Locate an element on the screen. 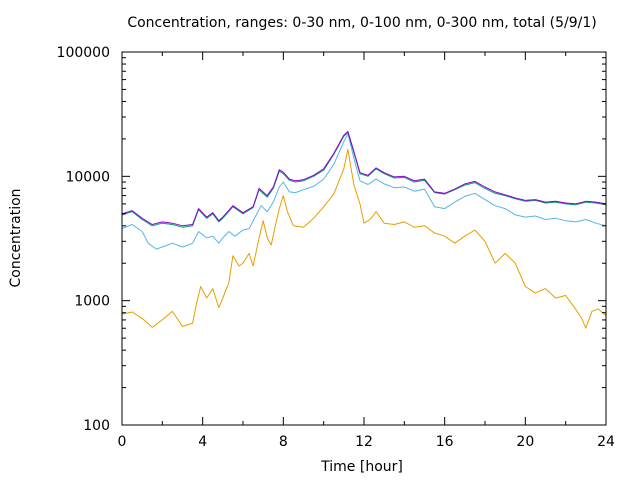  y-tick-label: 100000 is located at coordinates (83, 53).